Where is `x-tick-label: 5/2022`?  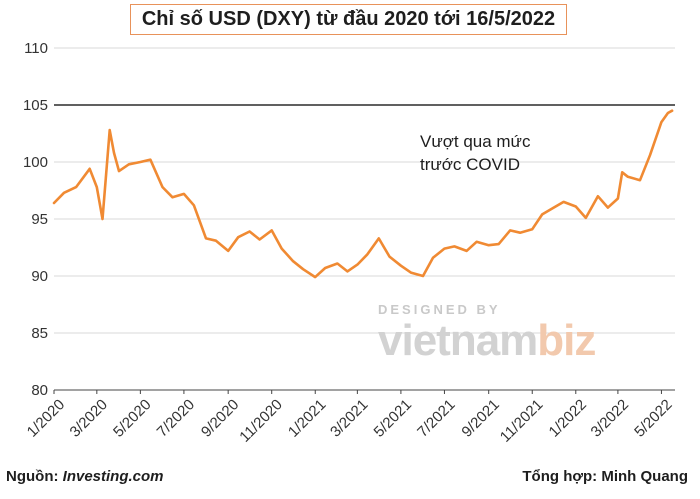
x-tick-label: 5/2022 is located at coordinates (653, 418).